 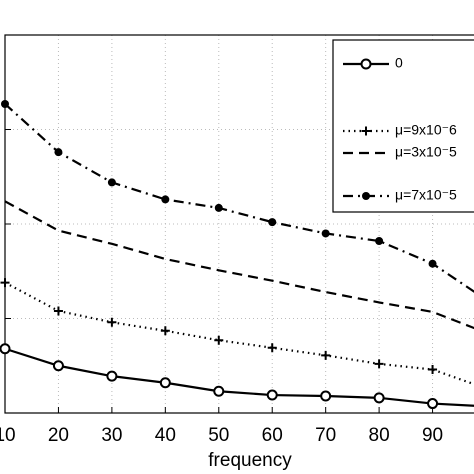 I want to click on x-tick-label: 20, so click(x=58, y=435).